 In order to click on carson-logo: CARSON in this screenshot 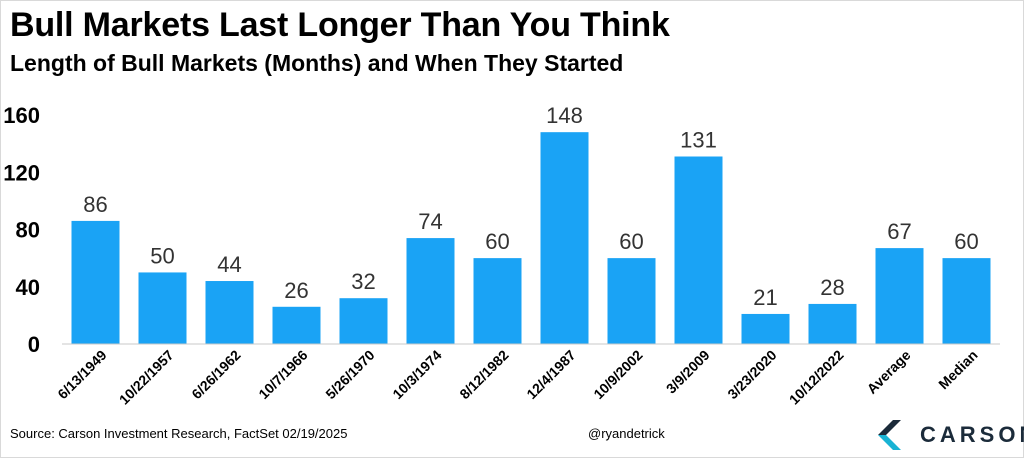, I will do `click(950, 435)`.